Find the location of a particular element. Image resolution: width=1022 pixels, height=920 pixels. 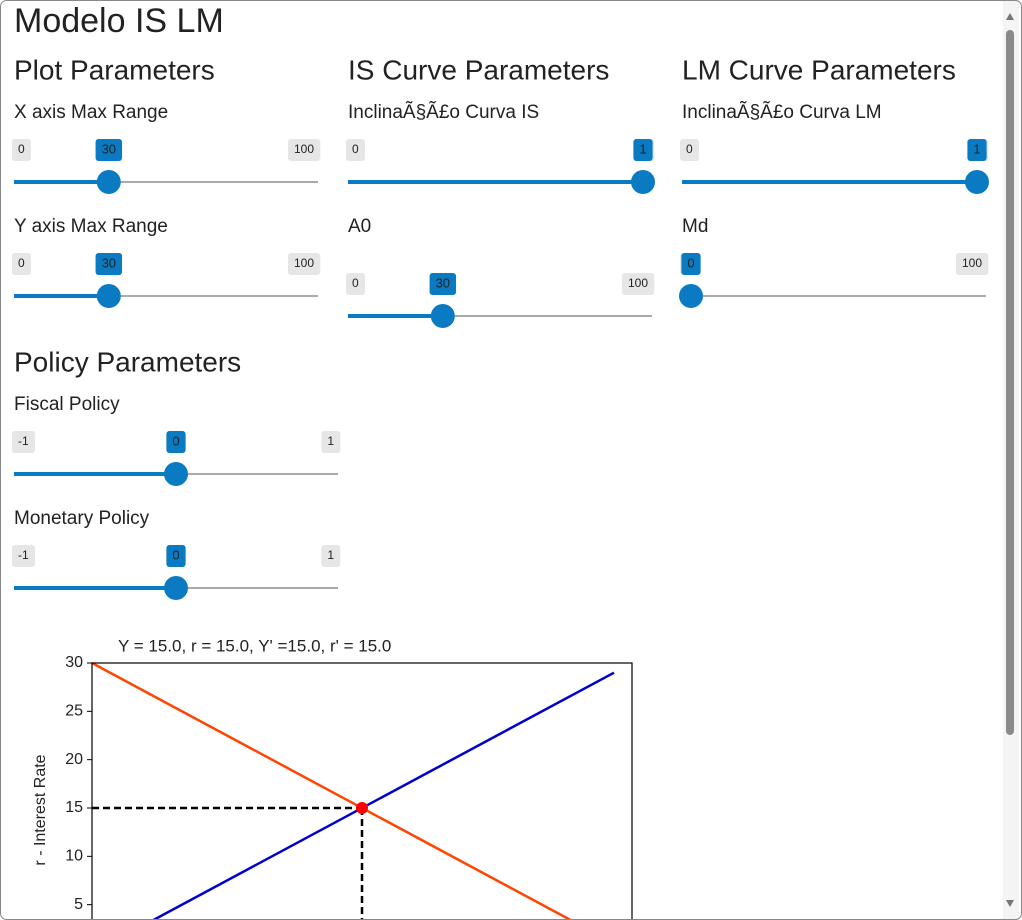

y-tick-label: 5 is located at coordinates (78, 904).